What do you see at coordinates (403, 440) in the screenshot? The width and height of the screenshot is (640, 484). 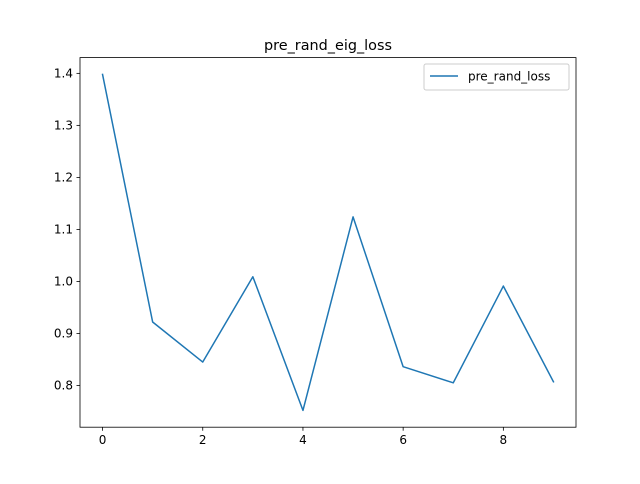 I see `x-tick-label: 6` at bounding box center [403, 440].